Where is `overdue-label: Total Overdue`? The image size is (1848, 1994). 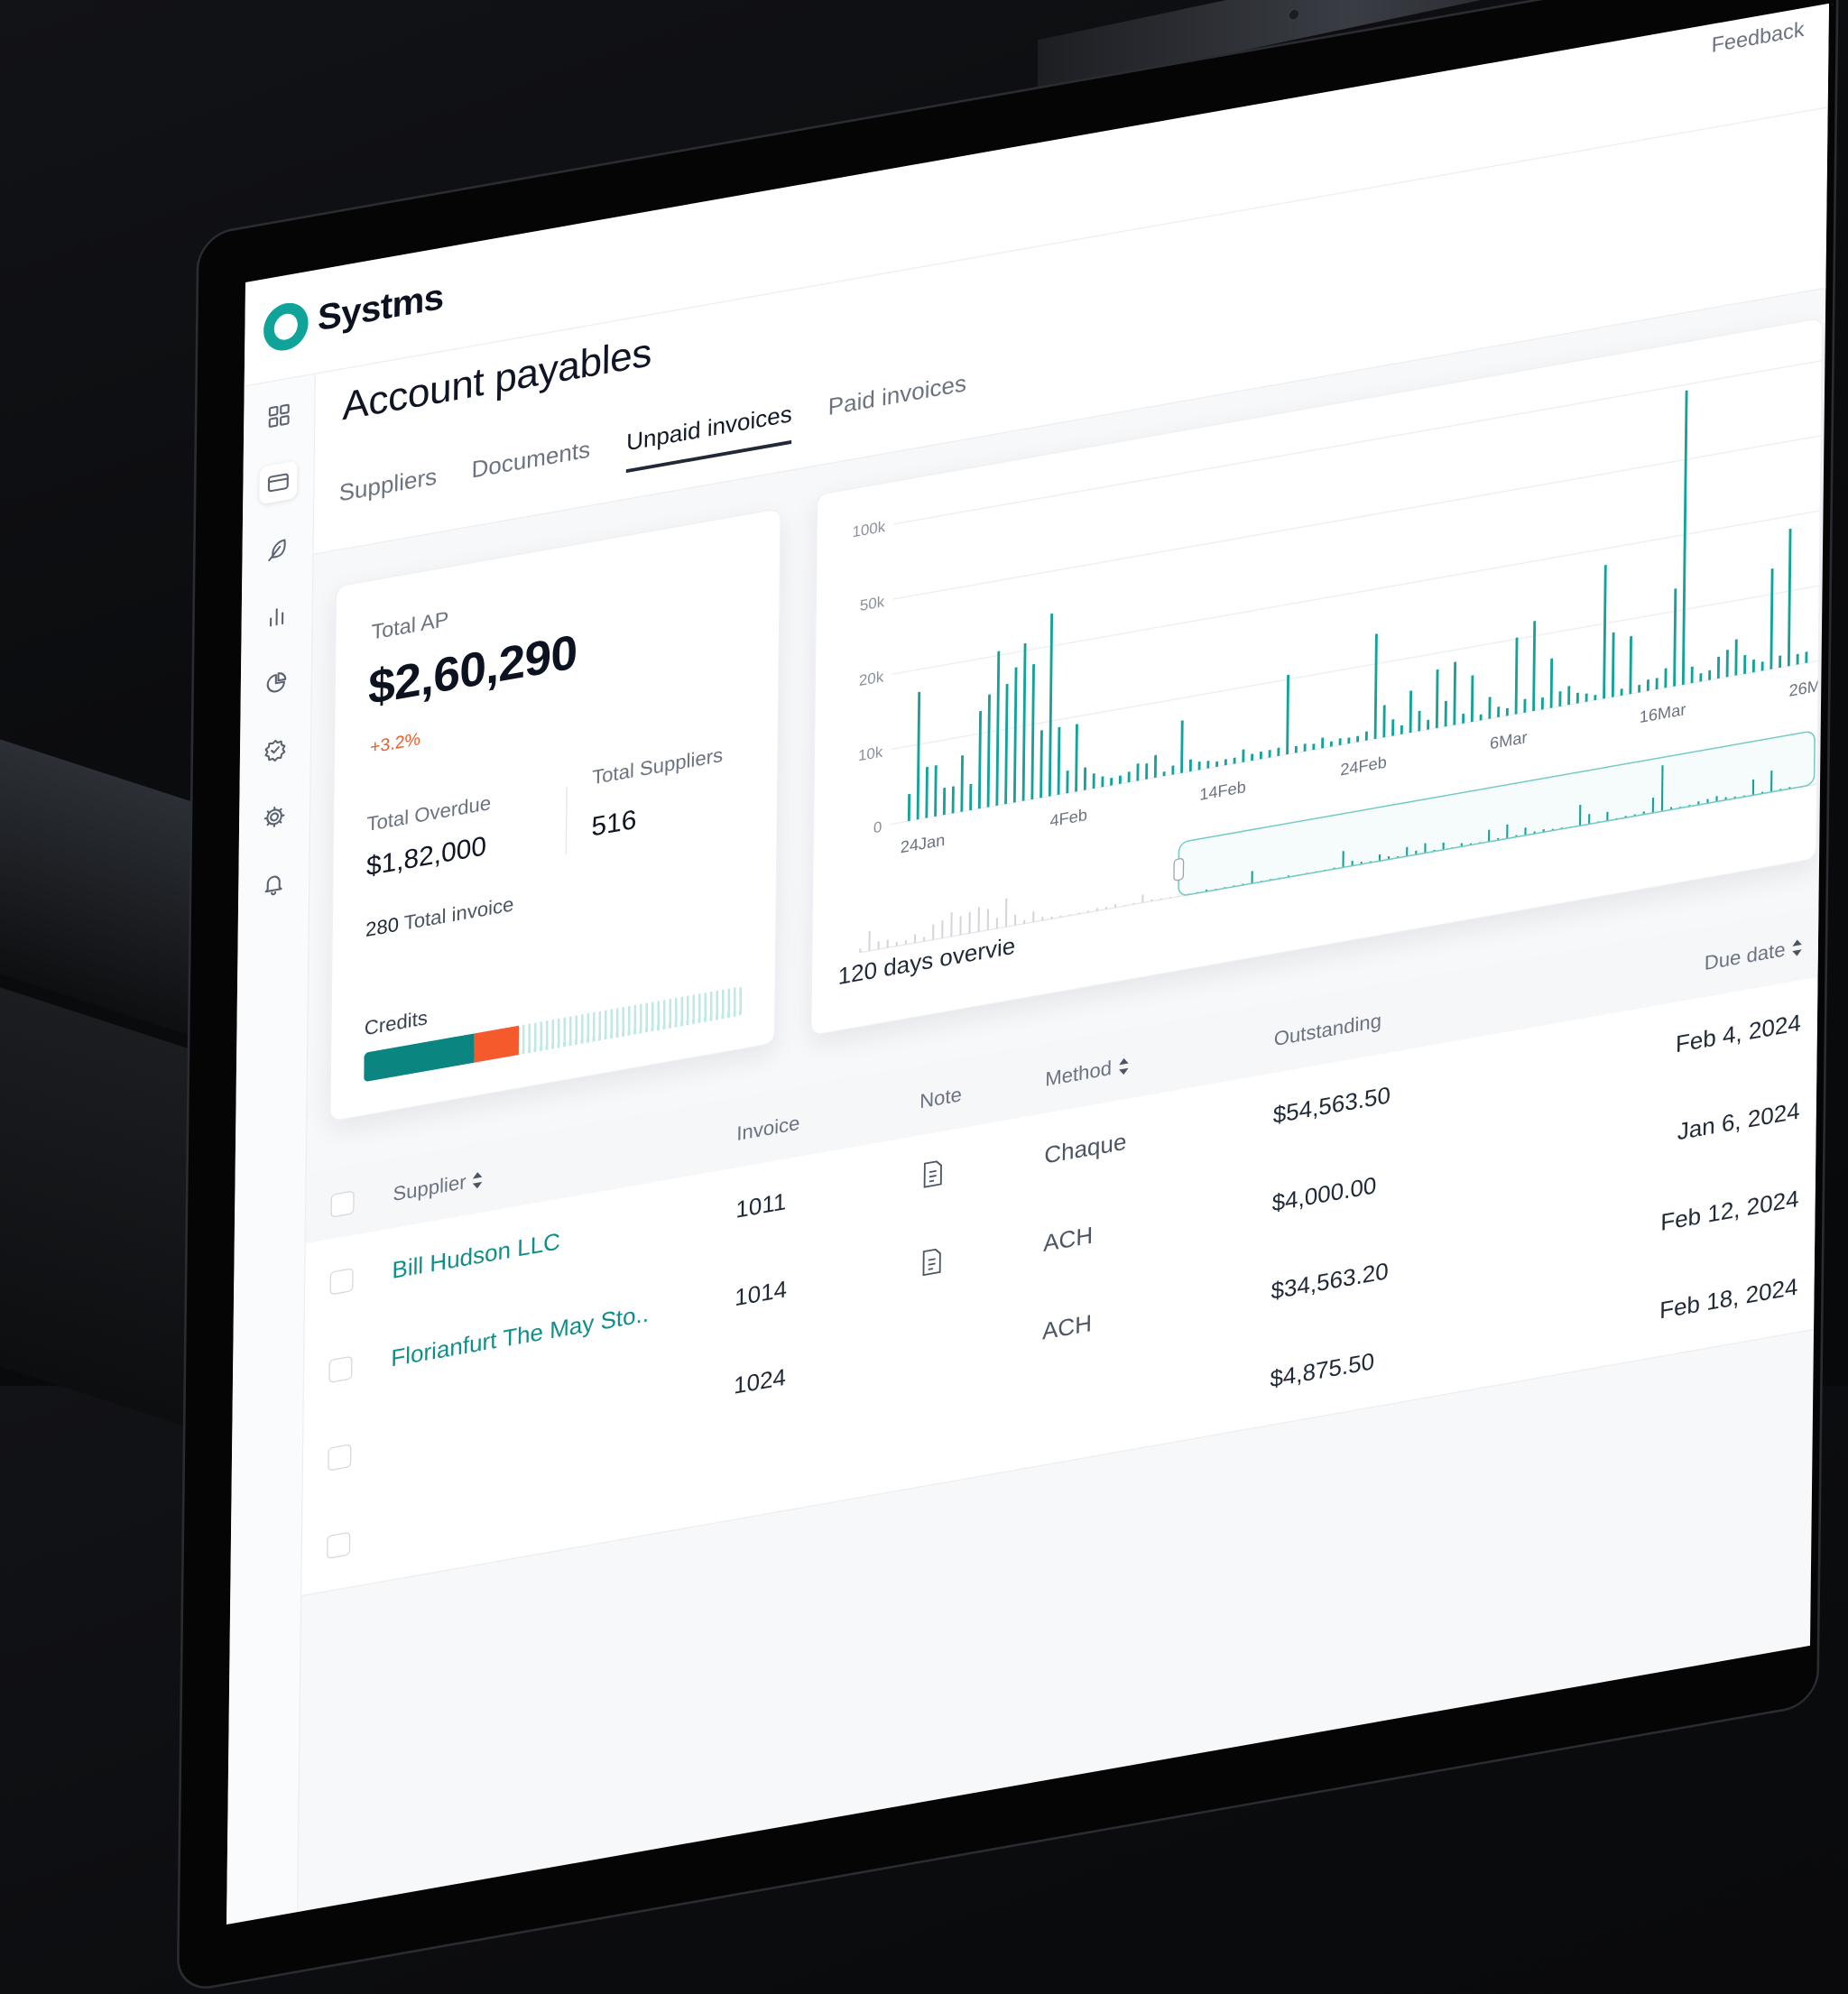
overdue-label: Total Overdue is located at coordinates (428, 813).